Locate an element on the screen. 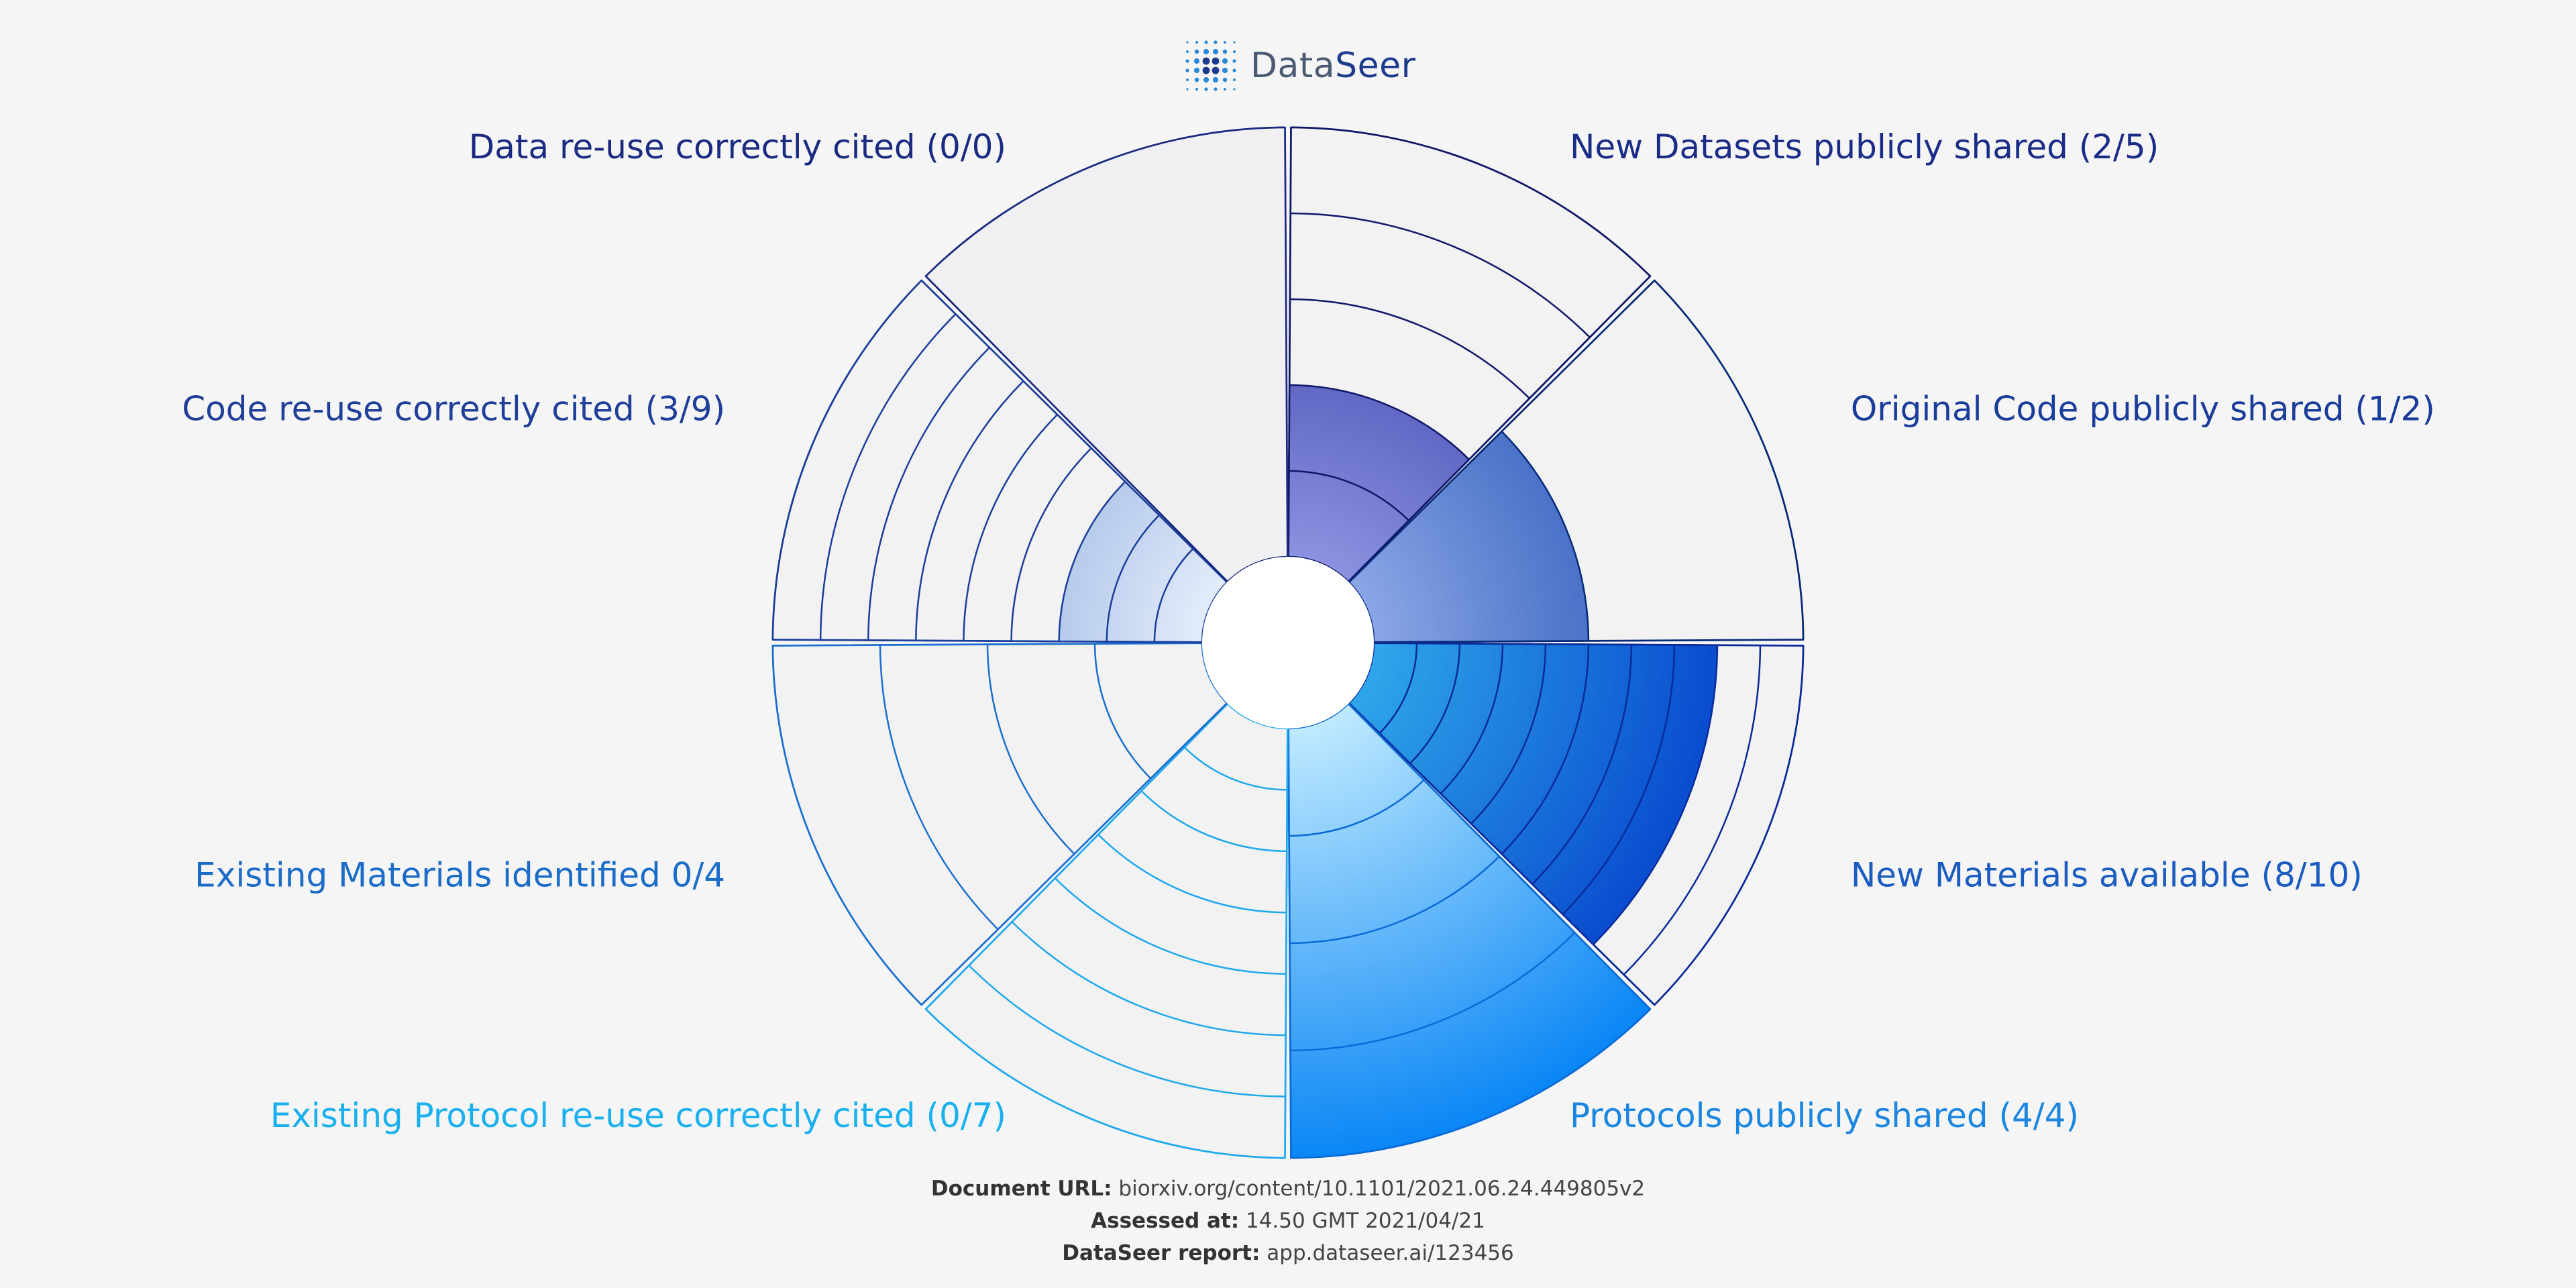  dataseer-logo-icon is located at coordinates (1210, 65).